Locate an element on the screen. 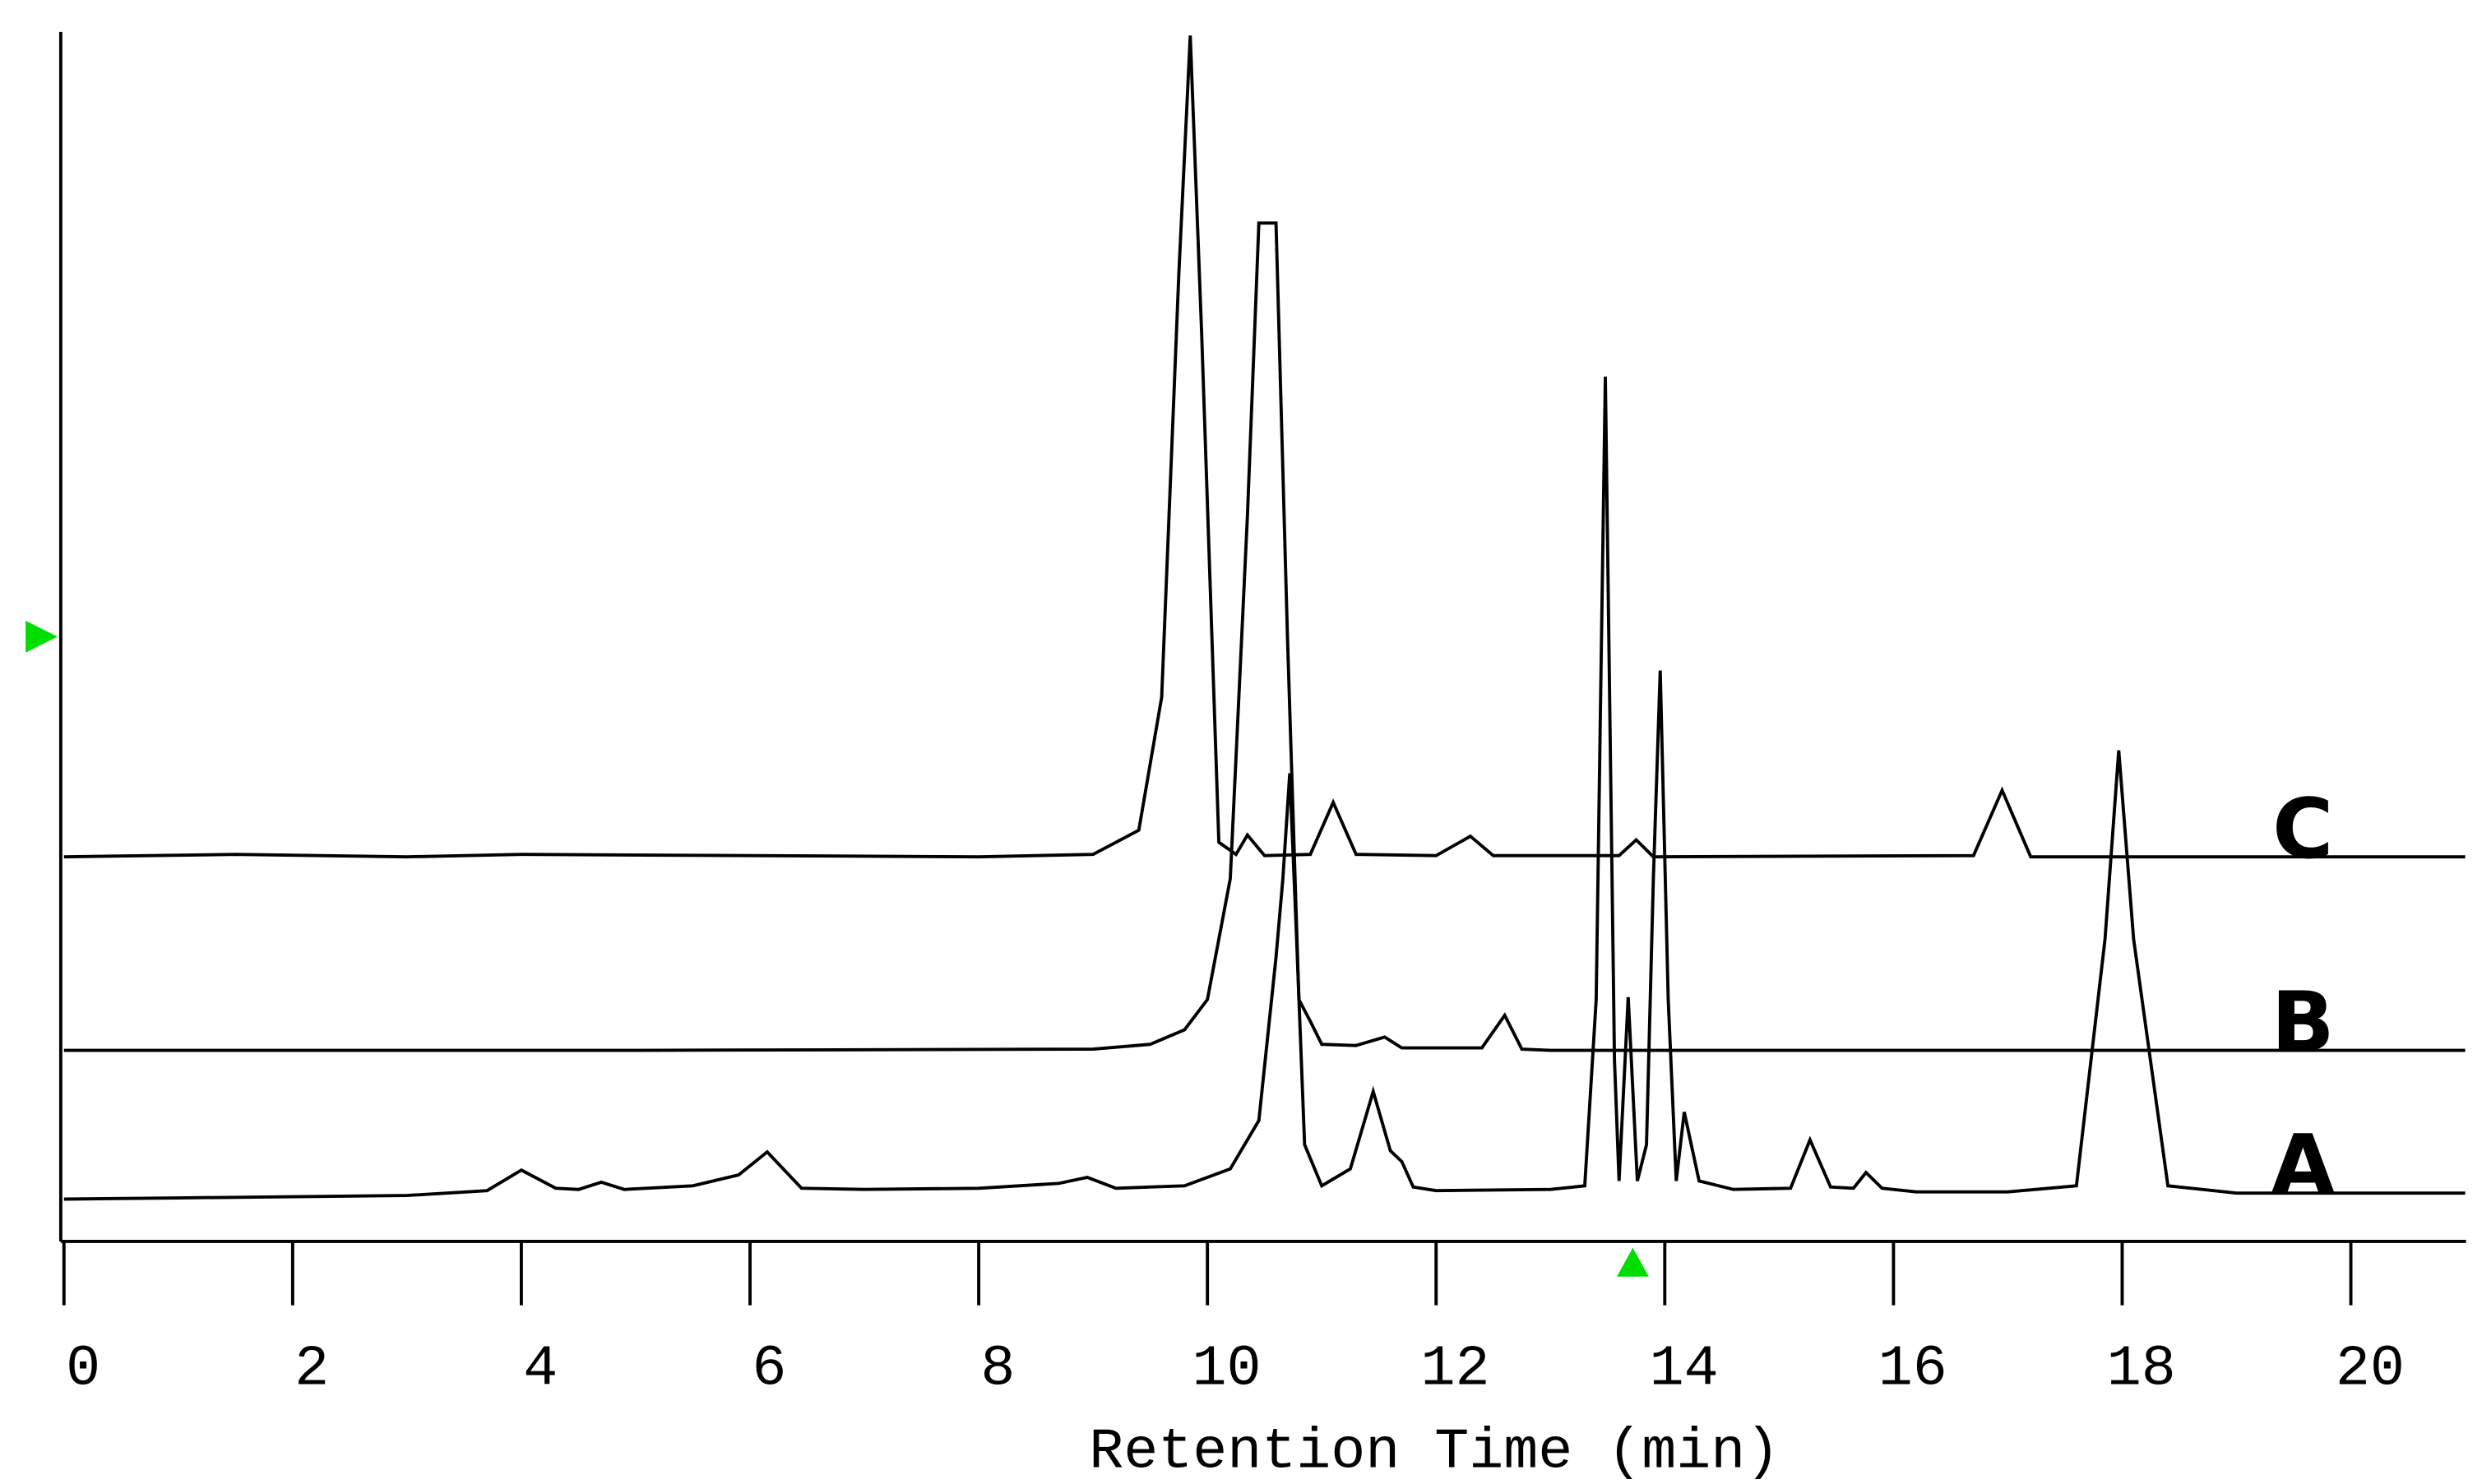  x-tick-label: 14 is located at coordinates (1684, 1370).